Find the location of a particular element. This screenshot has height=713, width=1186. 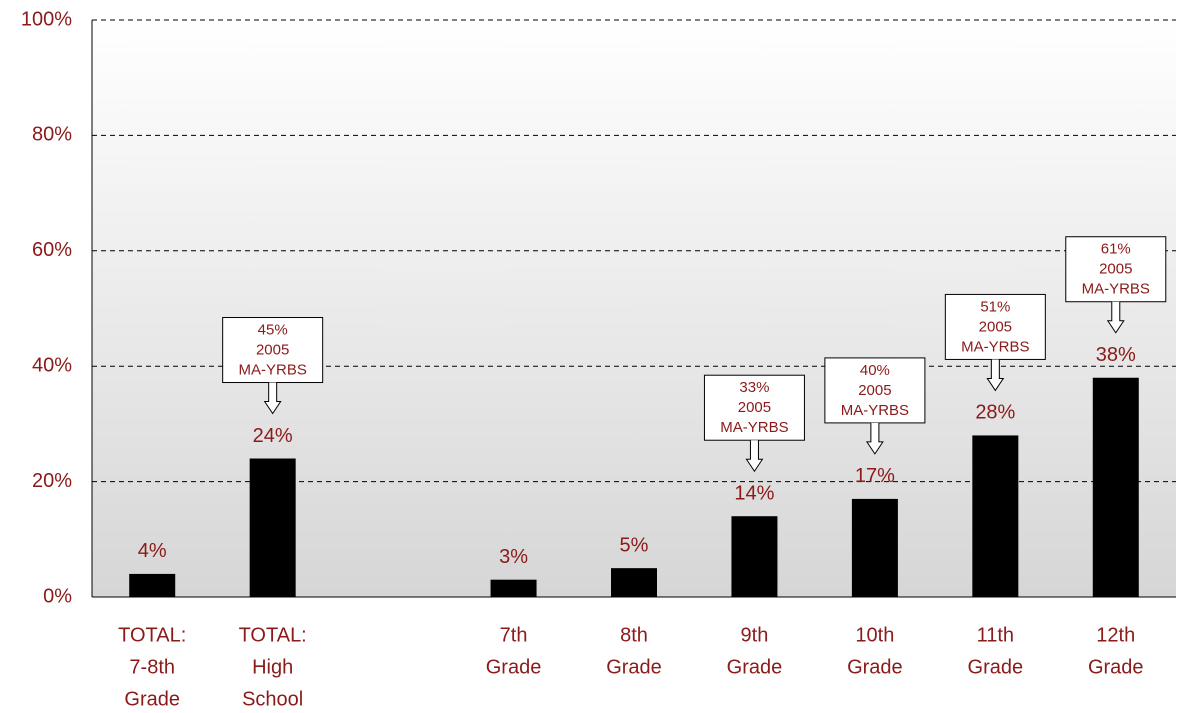

x-tick-label: 12th is located at coordinates (1115, 635).